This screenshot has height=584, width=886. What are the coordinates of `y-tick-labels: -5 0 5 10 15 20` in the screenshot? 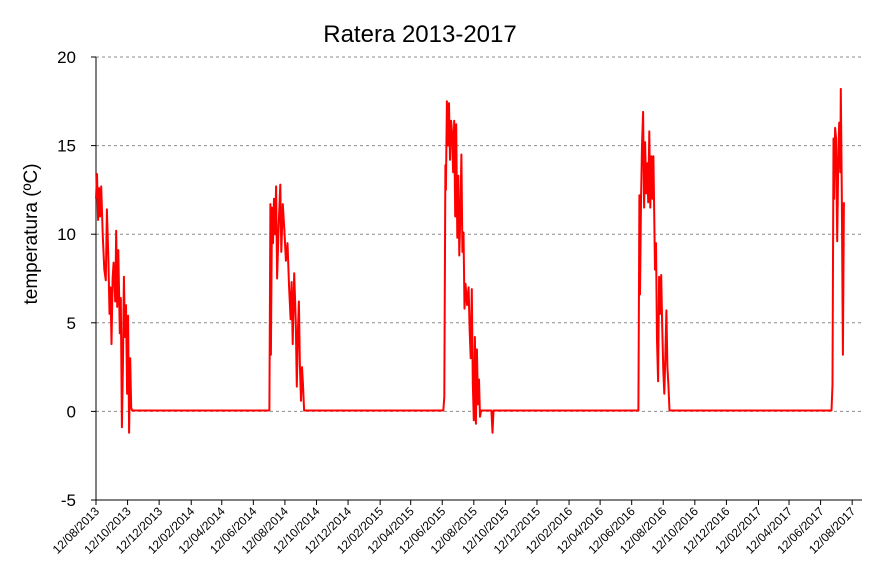 It's located at (66, 279).